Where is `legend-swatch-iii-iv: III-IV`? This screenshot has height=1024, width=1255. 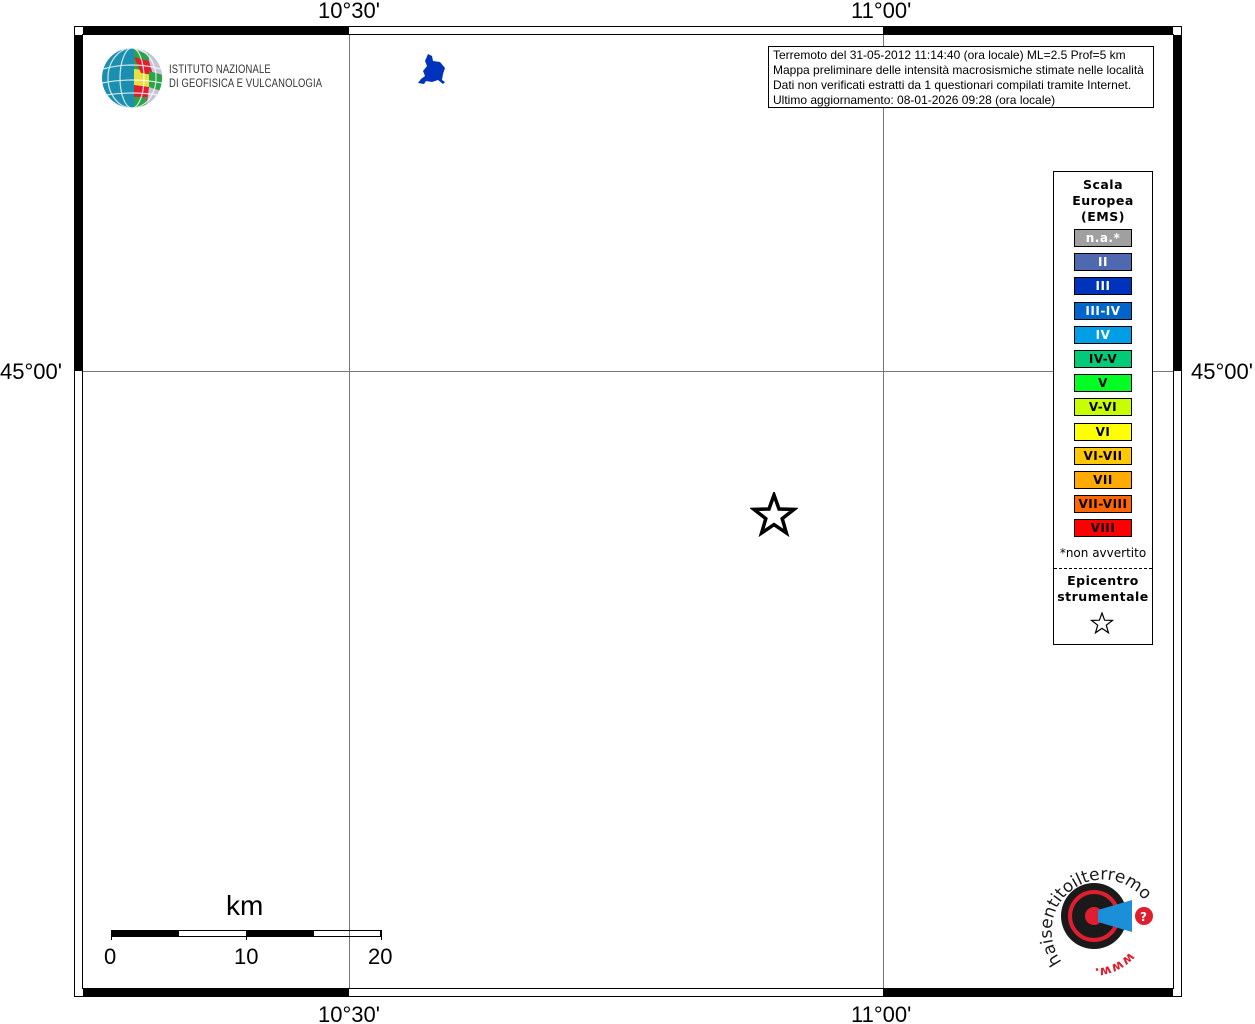 legend-swatch-iii-iv: III-IV is located at coordinates (1103, 310).